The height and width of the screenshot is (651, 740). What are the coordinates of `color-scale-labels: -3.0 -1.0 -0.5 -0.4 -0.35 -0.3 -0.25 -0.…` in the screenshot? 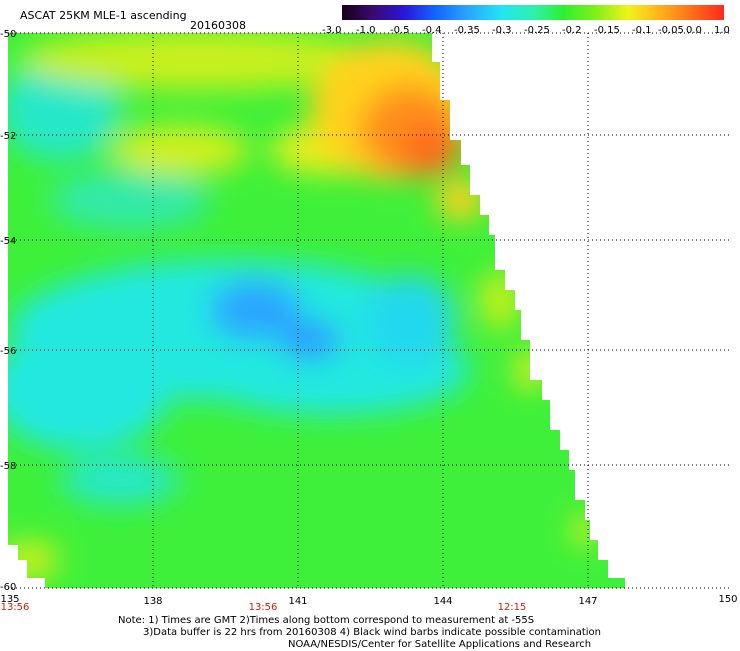 It's located at (527, 31).